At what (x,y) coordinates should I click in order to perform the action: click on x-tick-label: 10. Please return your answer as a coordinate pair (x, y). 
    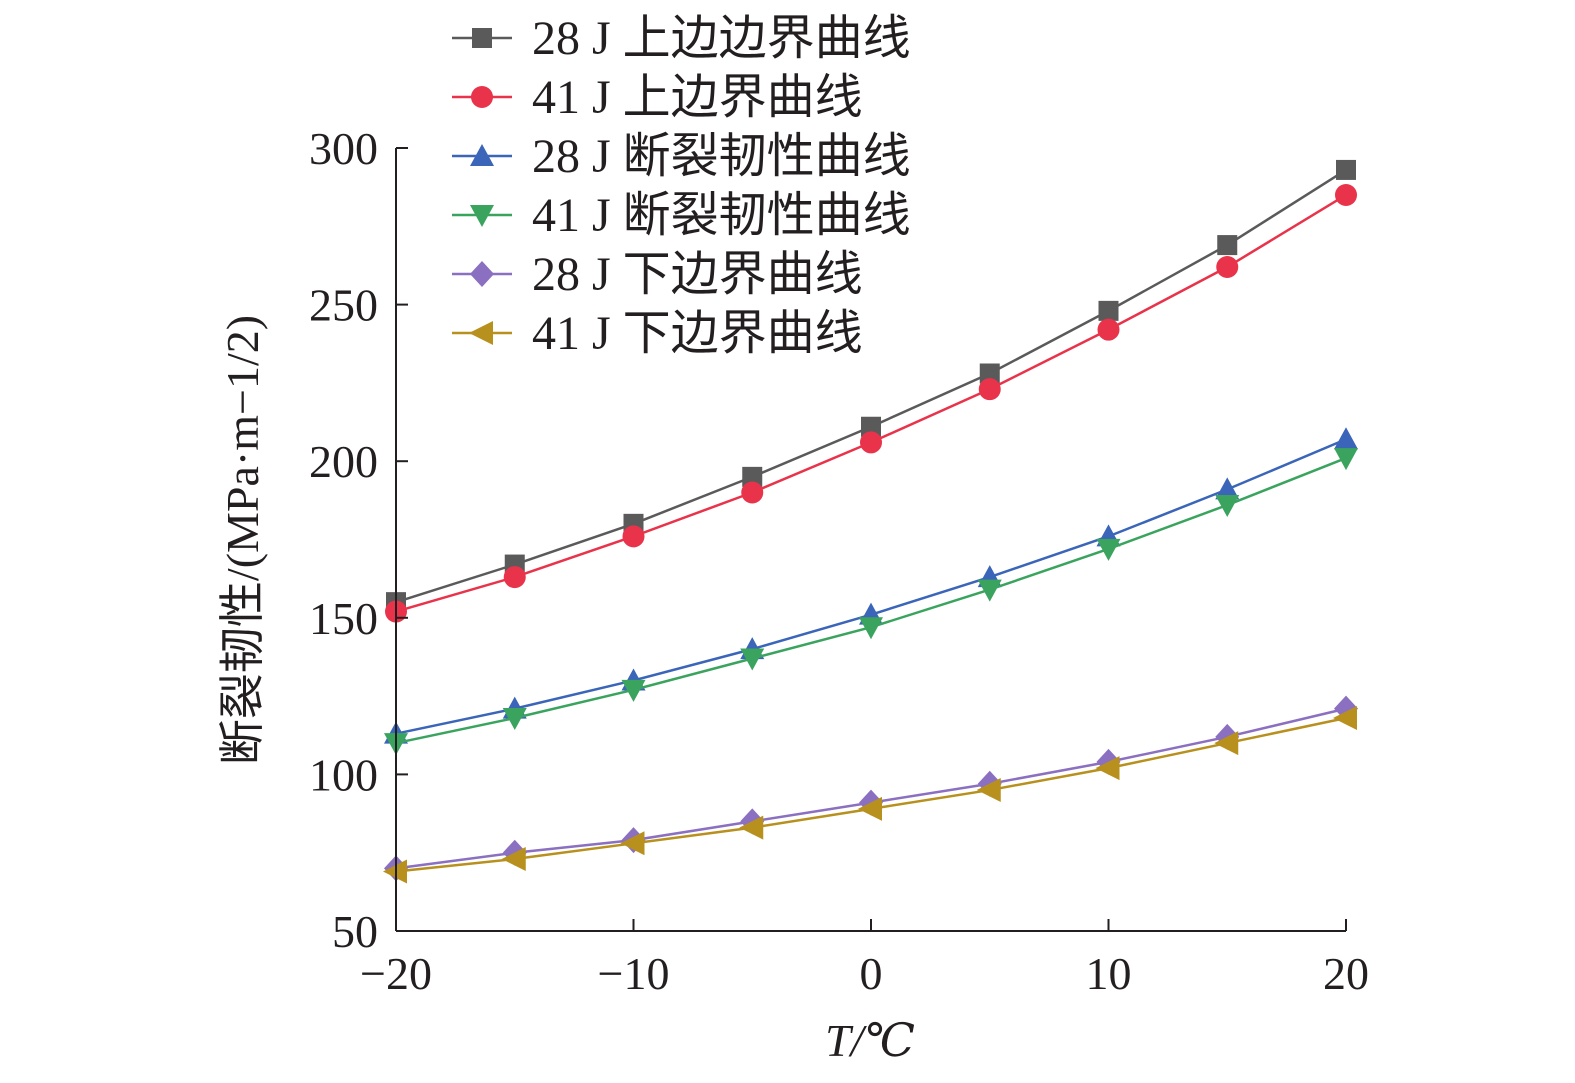
    Looking at the image, I should click on (1109, 973).